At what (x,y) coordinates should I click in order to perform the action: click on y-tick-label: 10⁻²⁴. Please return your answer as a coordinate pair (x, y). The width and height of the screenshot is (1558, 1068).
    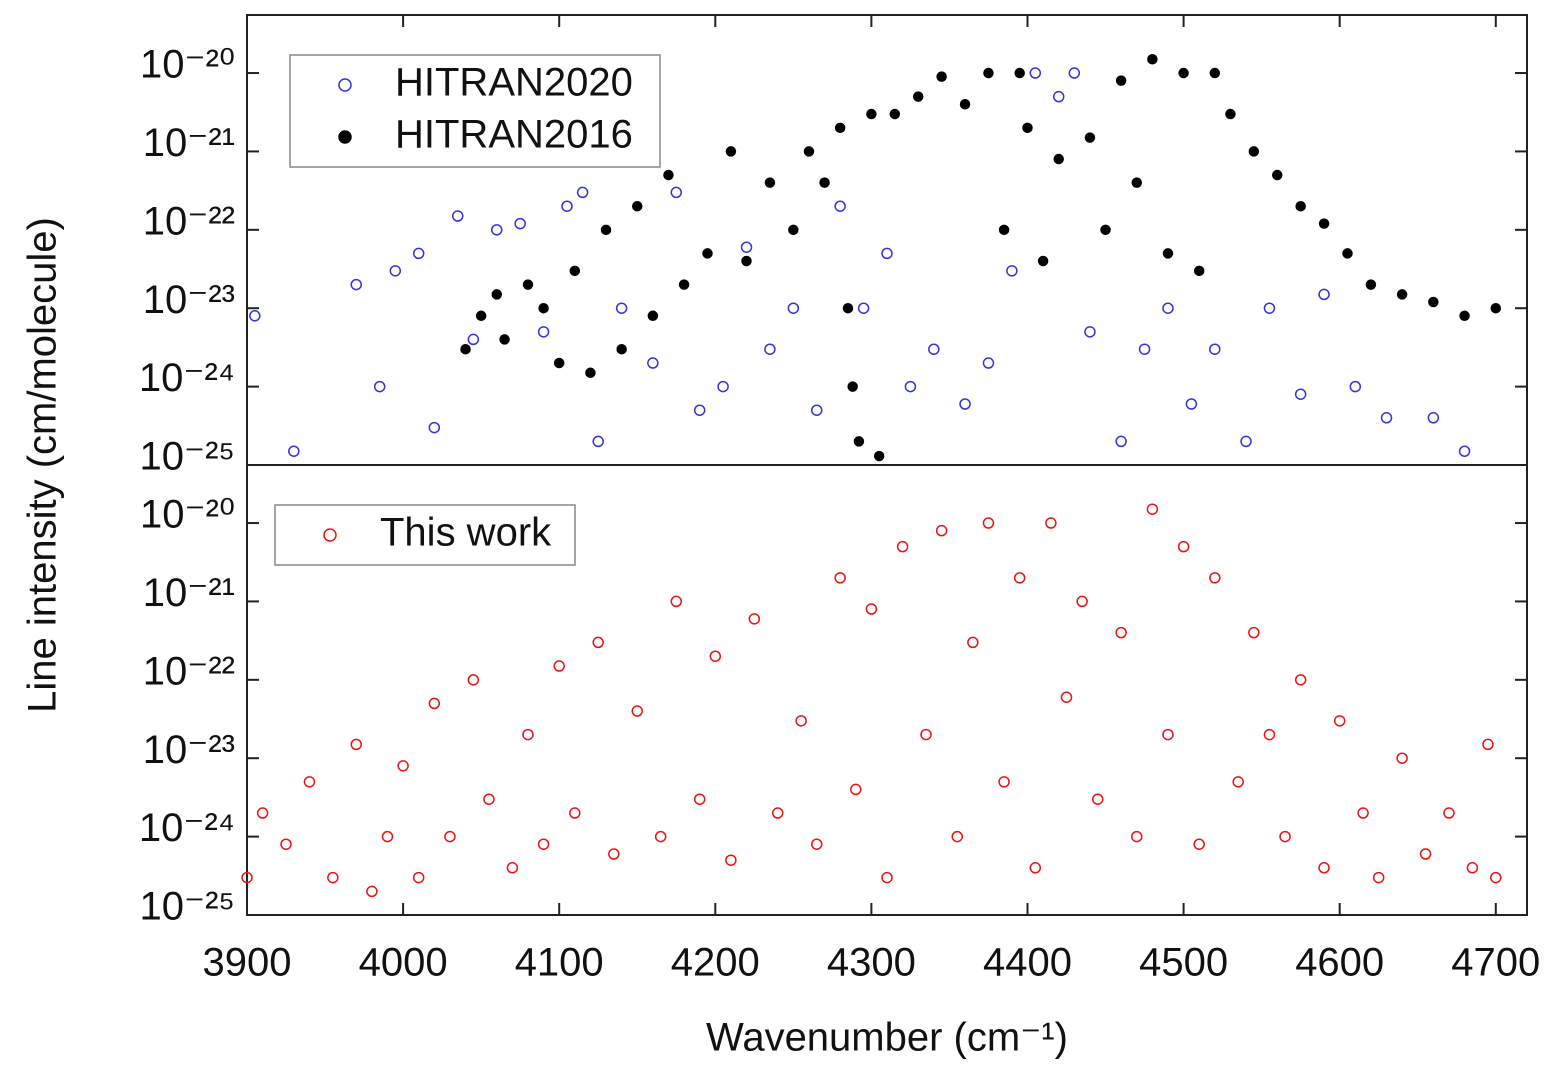
    Looking at the image, I should click on (187, 378).